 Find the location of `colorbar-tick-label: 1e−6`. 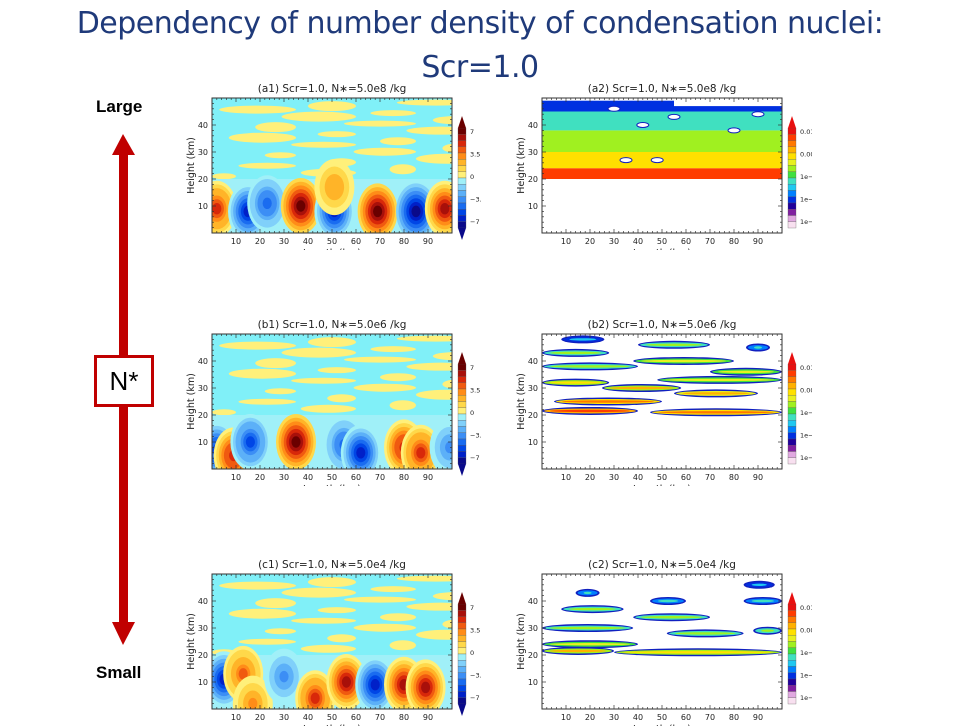

colorbar-tick-label: 1e−6 is located at coordinates (806, 698).